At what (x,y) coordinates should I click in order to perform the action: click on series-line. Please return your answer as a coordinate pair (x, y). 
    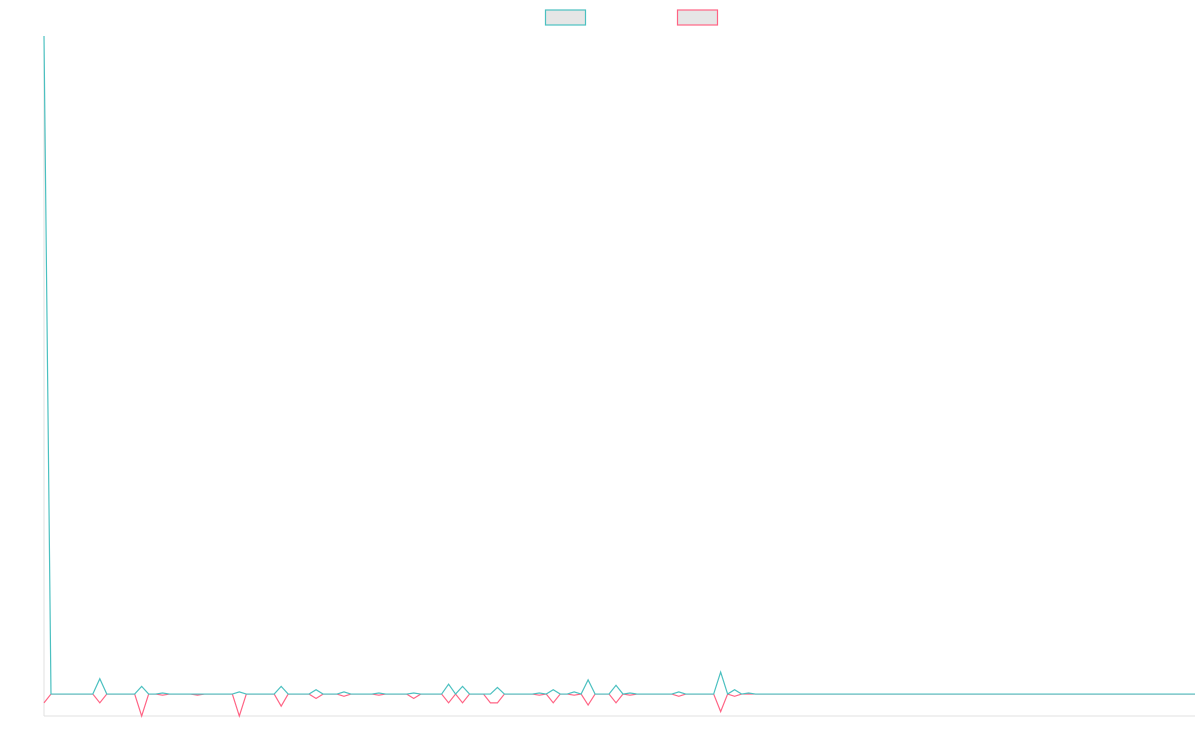
    Looking at the image, I should click on (619, 705).